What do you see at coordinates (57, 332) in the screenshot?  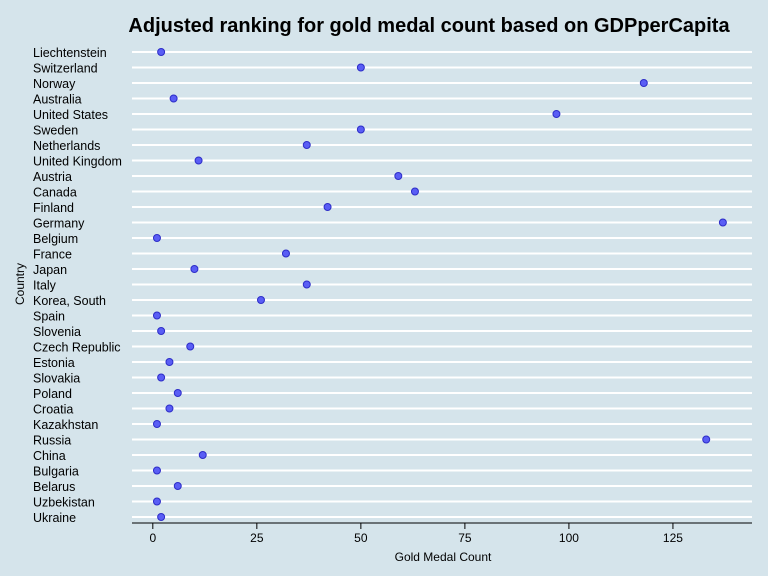 I see `y-tick-label: Slovenia` at bounding box center [57, 332].